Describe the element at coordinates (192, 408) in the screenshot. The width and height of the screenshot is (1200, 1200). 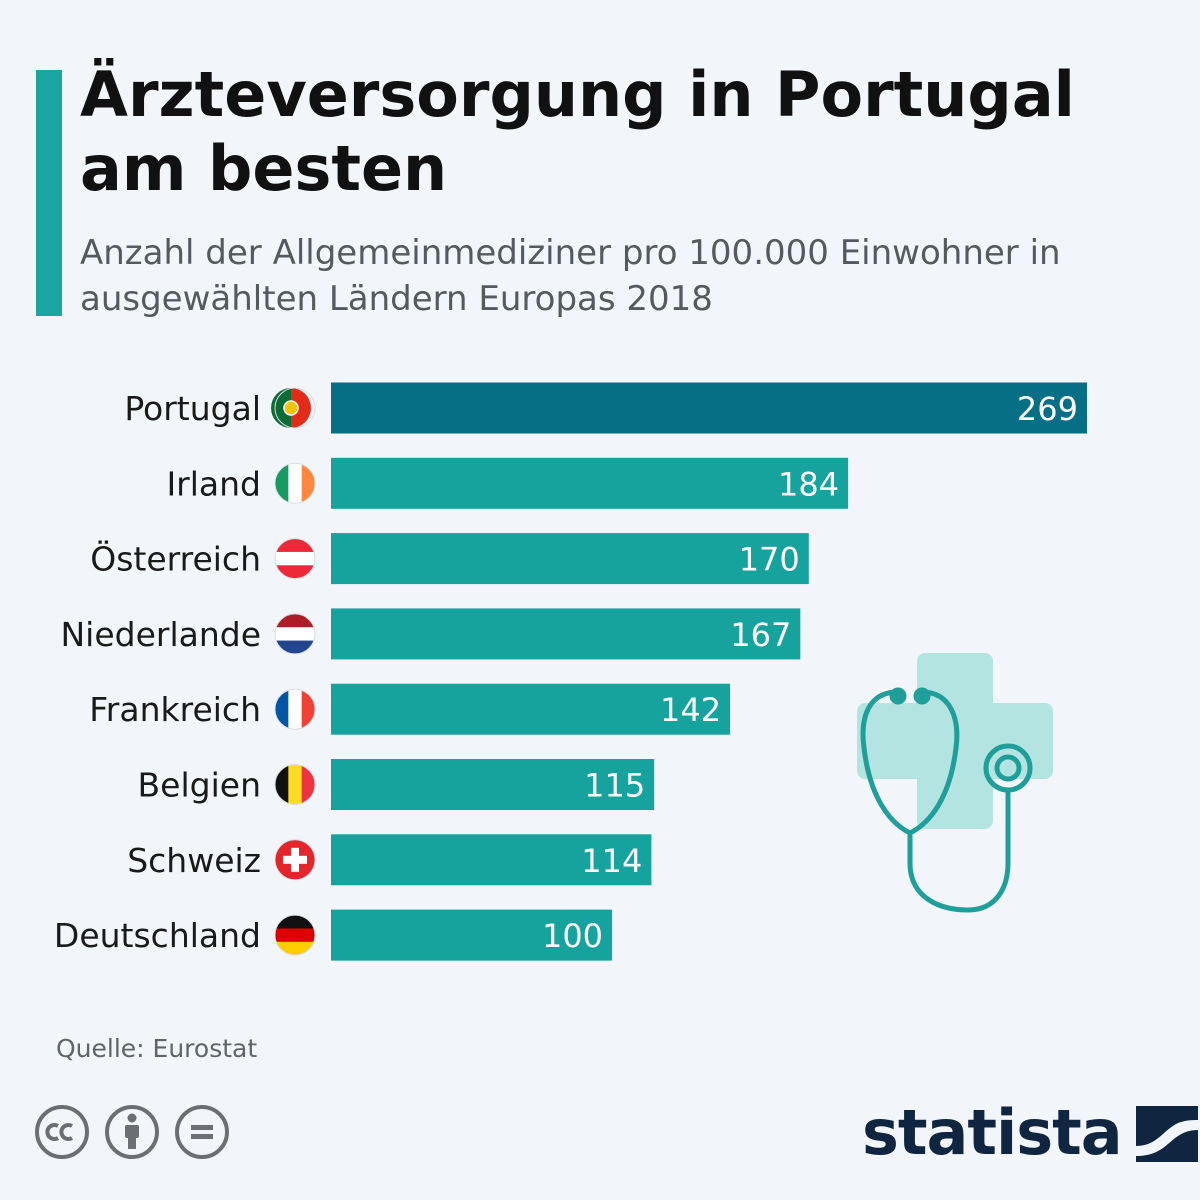
I see `category-label-0: Portugal` at that location.